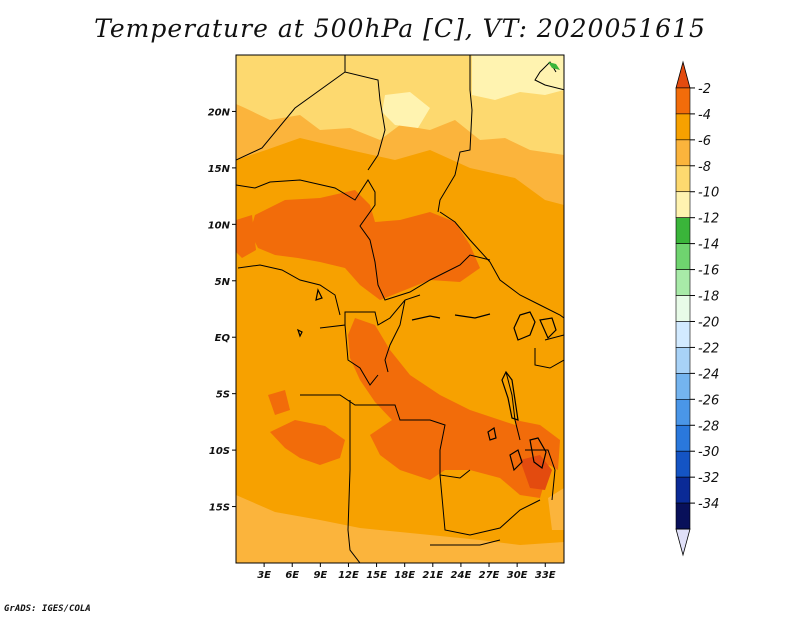 Image resolution: width=800 pixels, height=618 pixels. Describe the element at coordinates (708, 219) in the screenshot. I see `colorbar-label: -12` at that location.